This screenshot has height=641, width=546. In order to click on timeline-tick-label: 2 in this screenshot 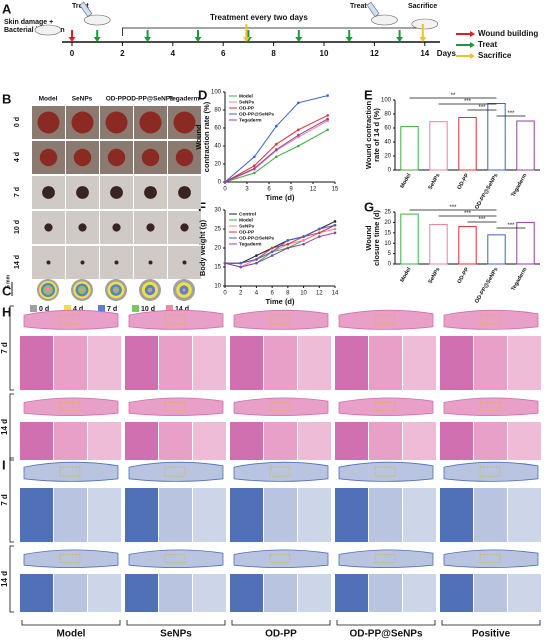, I will do `click(122, 53)`.